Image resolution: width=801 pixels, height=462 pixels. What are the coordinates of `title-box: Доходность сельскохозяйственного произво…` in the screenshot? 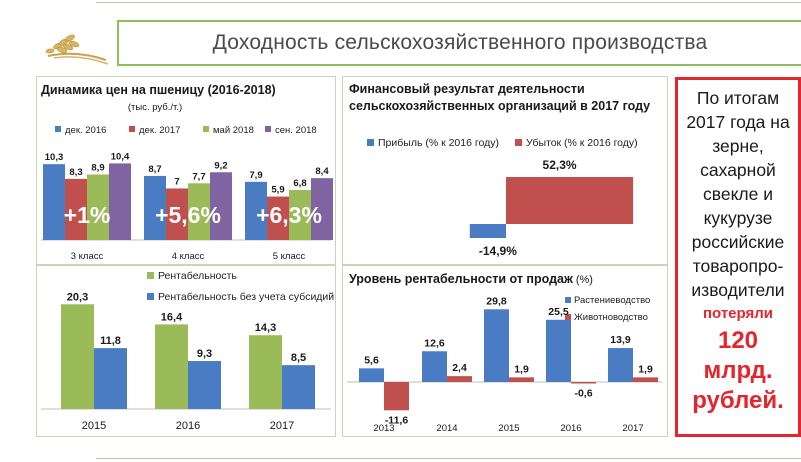 It's located at (459, 43).